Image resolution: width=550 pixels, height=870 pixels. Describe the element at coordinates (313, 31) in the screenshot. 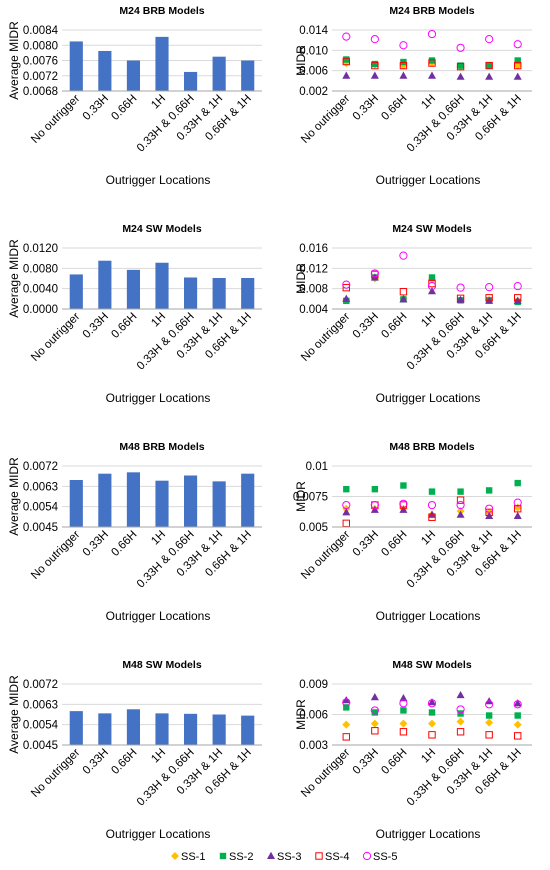

I see `y-tick-label: 0.014` at that location.